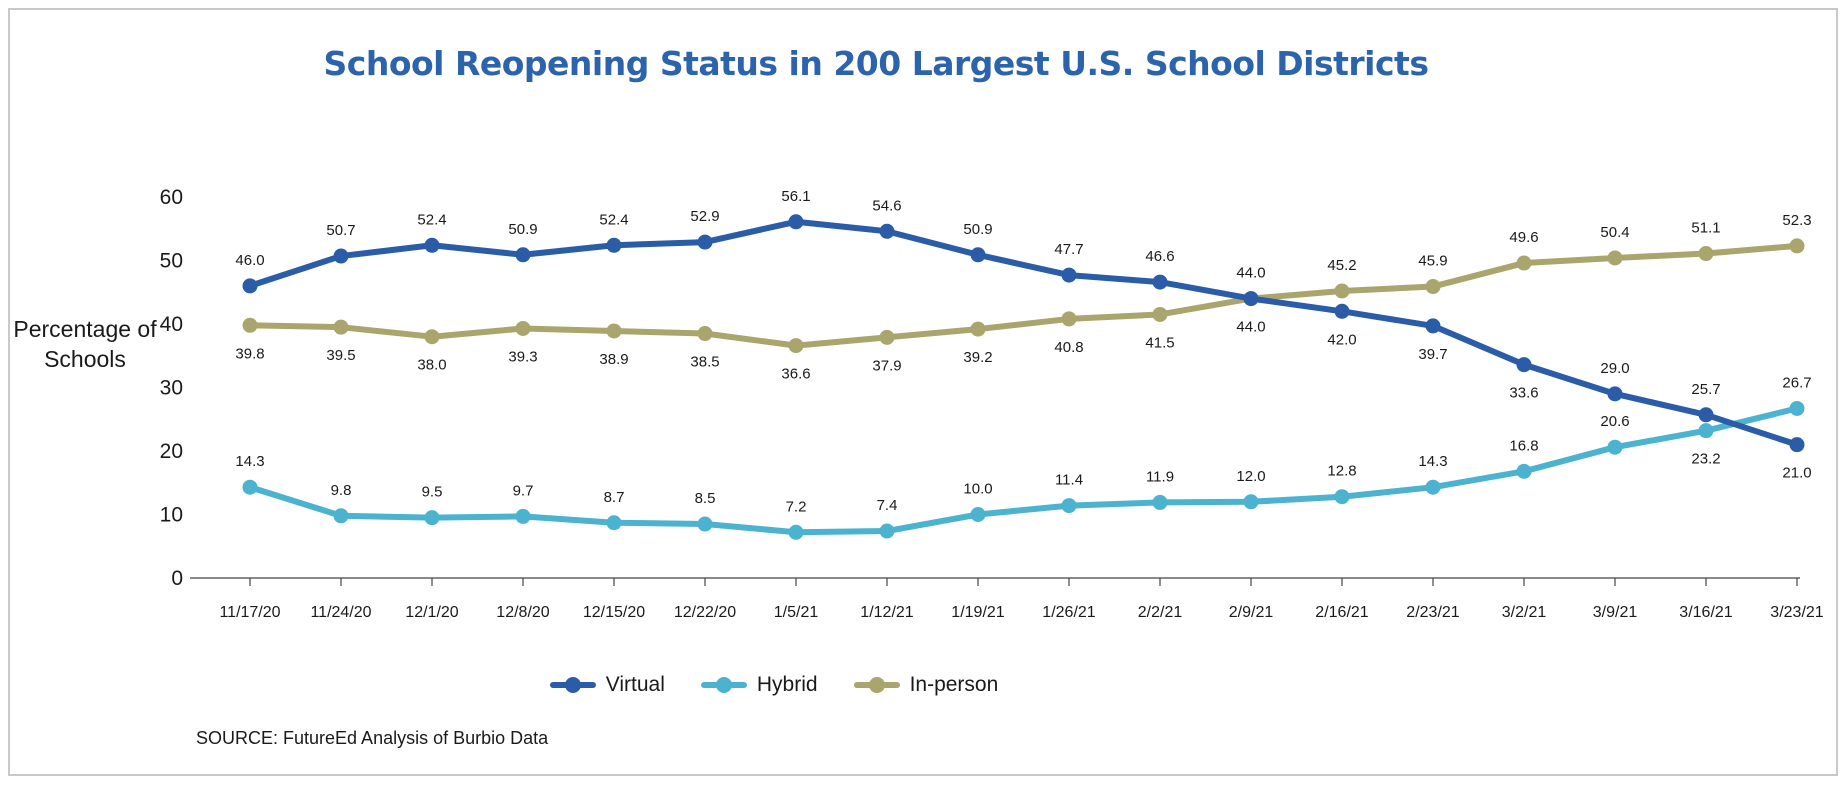  I want to click on data-label-hybrid: 20.6, so click(1614, 421).